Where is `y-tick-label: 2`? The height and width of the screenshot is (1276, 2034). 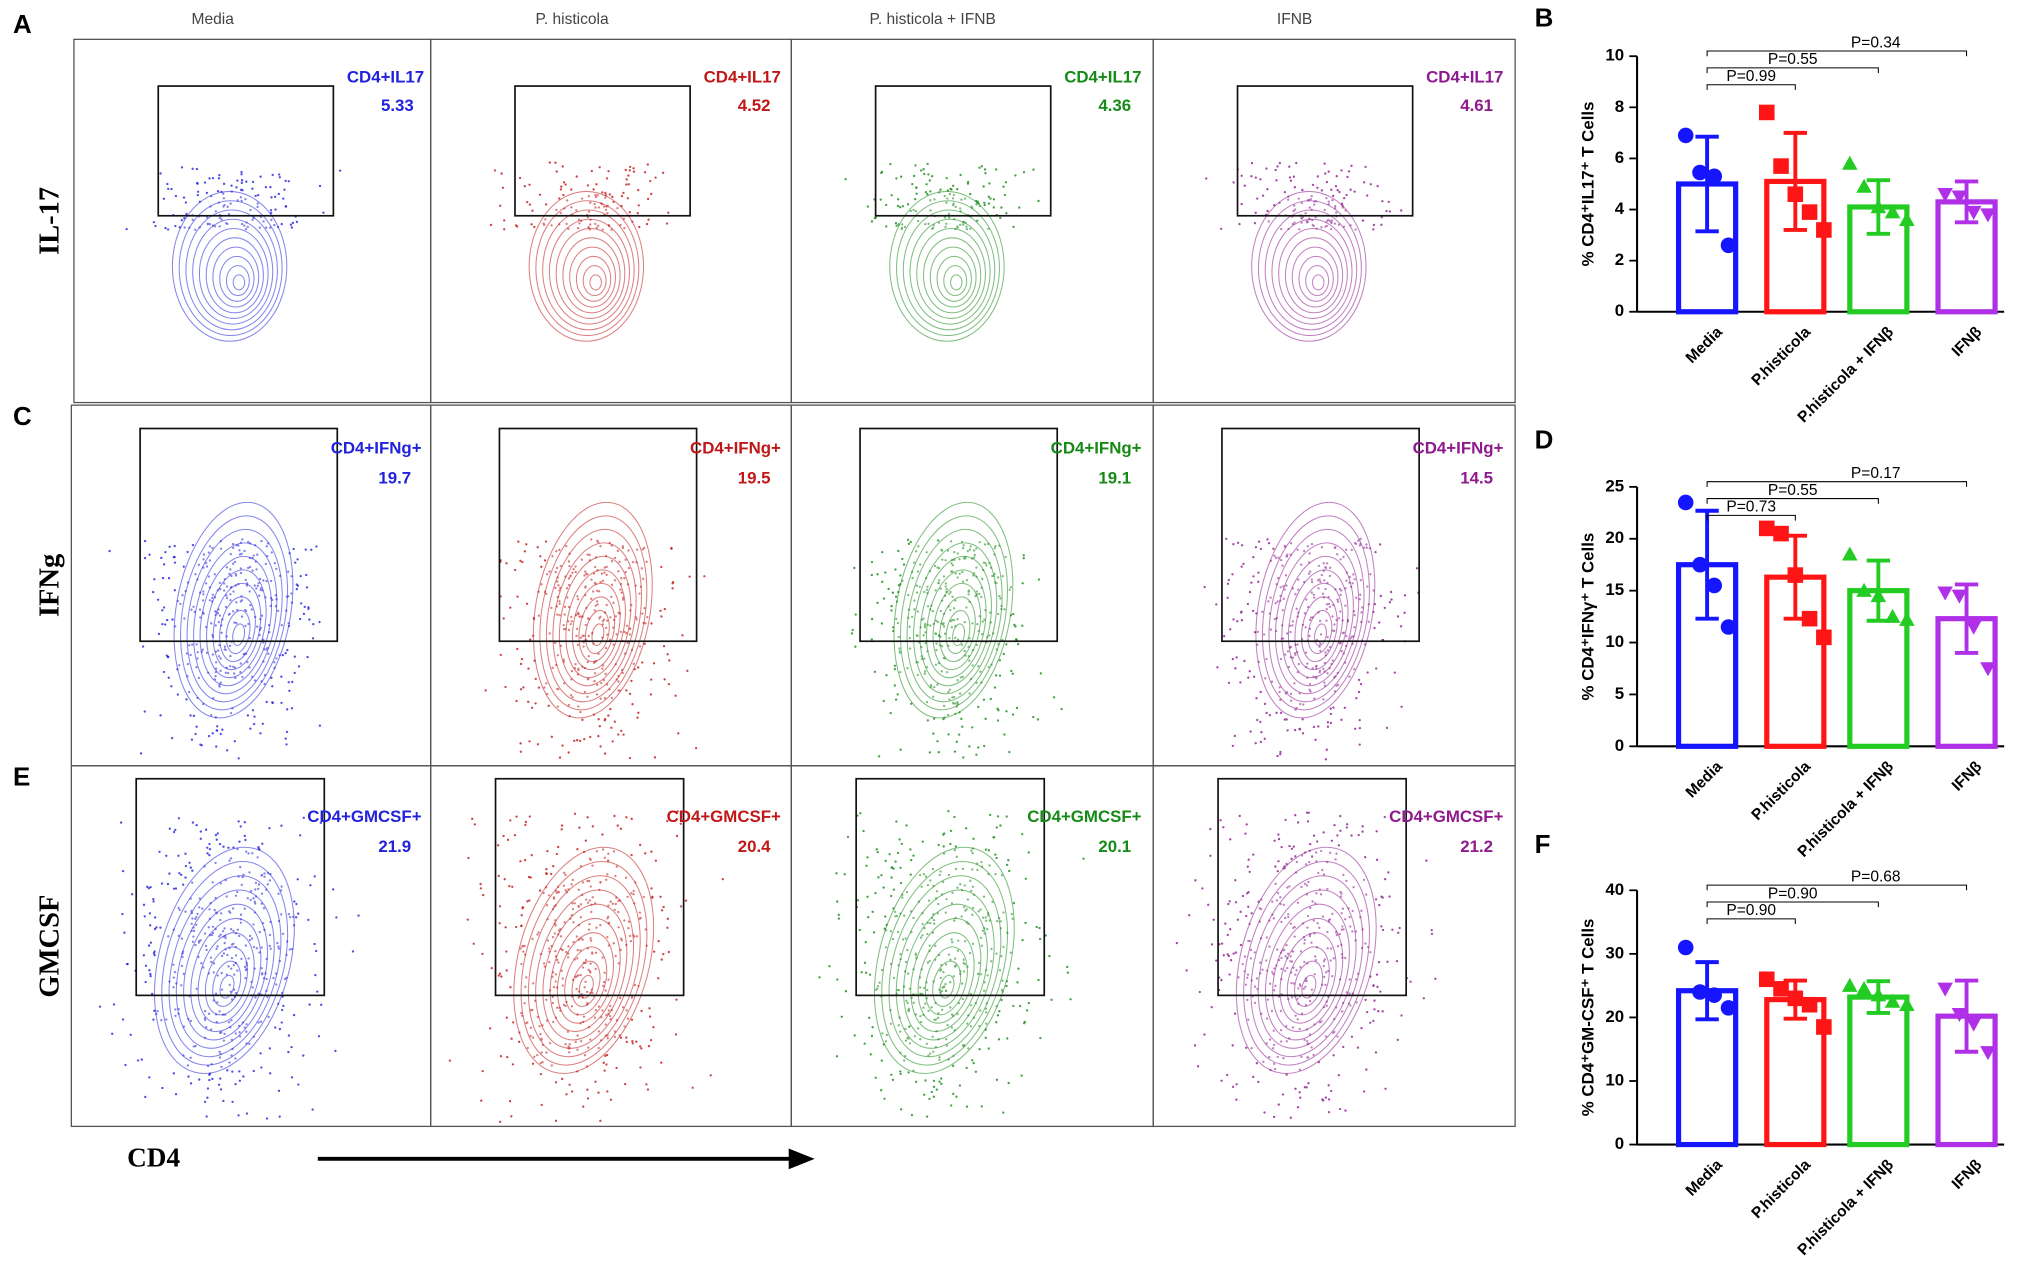
y-tick-label: 2 is located at coordinates (1619, 259).